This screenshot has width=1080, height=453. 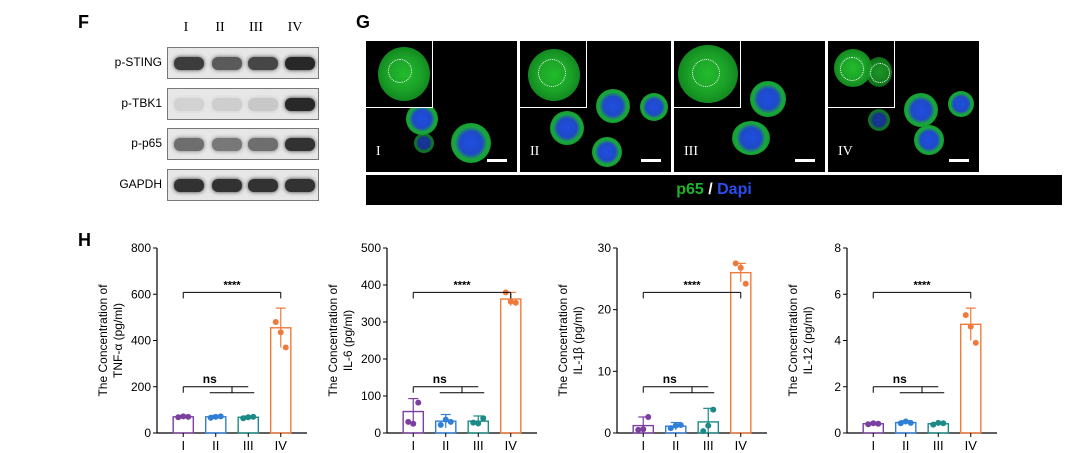 I want to click on y-tick-label: 4, so click(x=837, y=341).